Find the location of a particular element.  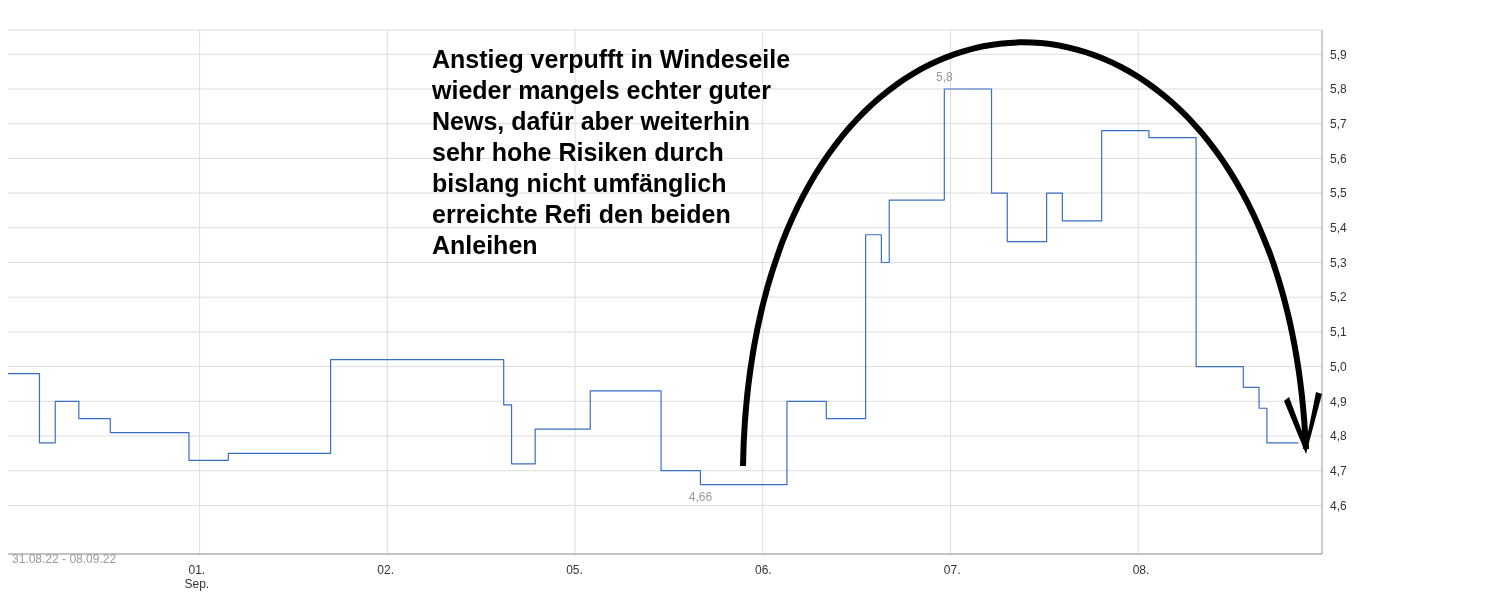

y-tick-label: 4,6 is located at coordinates (1339, 505).